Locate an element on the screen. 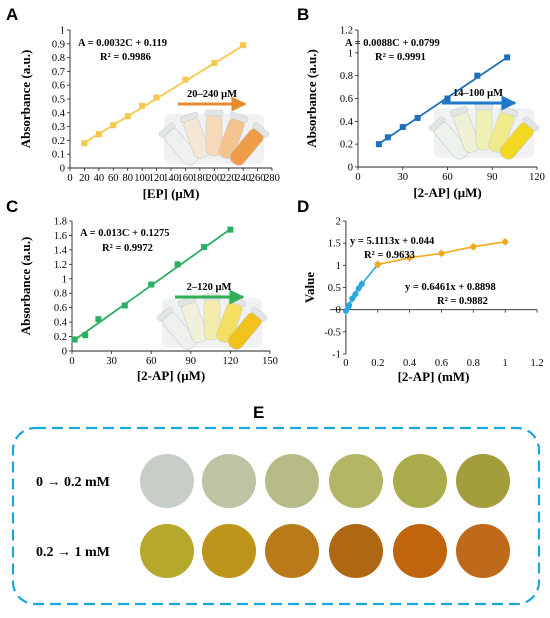 The image size is (550, 618). x-tick-label: 120 is located at coordinates (157, 178).